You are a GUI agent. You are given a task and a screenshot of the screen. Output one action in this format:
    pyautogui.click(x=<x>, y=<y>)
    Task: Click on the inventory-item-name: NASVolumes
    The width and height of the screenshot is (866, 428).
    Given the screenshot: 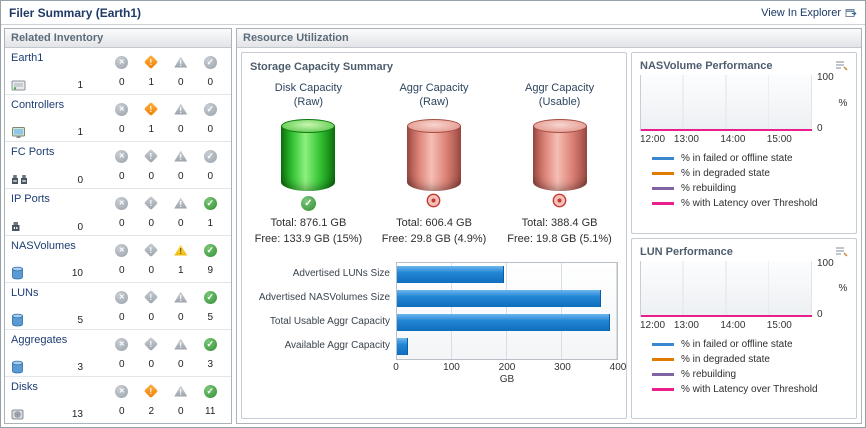 What is the action you would take?
    pyautogui.click(x=43, y=246)
    